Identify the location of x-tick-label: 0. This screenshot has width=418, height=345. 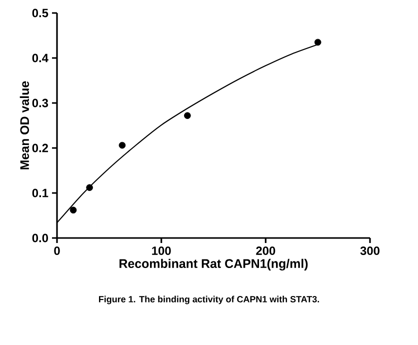
(57, 250).